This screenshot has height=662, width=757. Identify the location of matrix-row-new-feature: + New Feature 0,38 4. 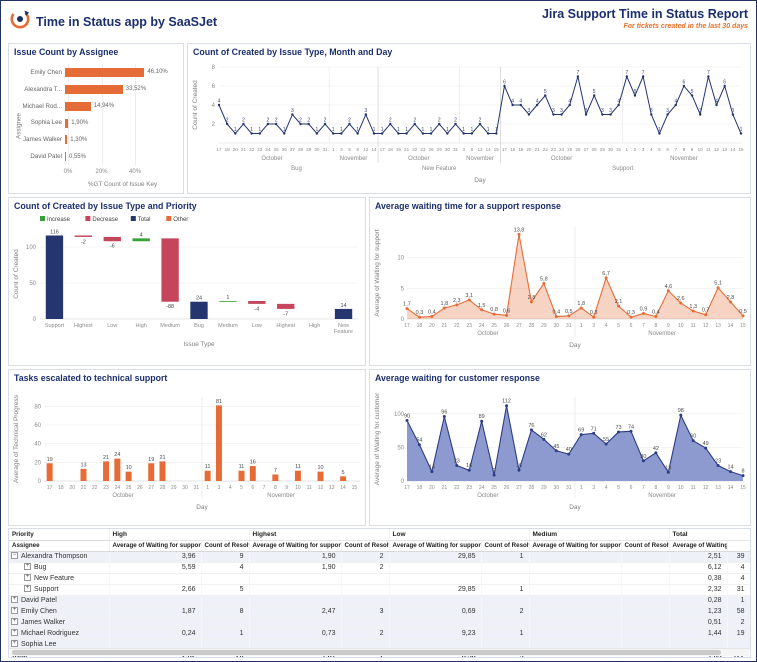
(379, 579).